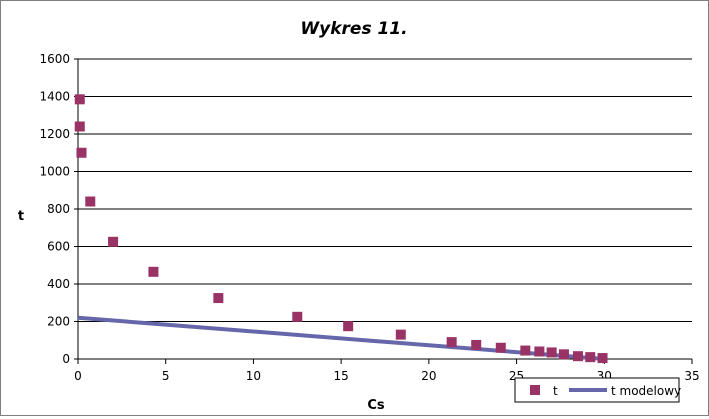 The width and height of the screenshot is (709, 419). I want to click on x-tick-label: 0, so click(78, 376).